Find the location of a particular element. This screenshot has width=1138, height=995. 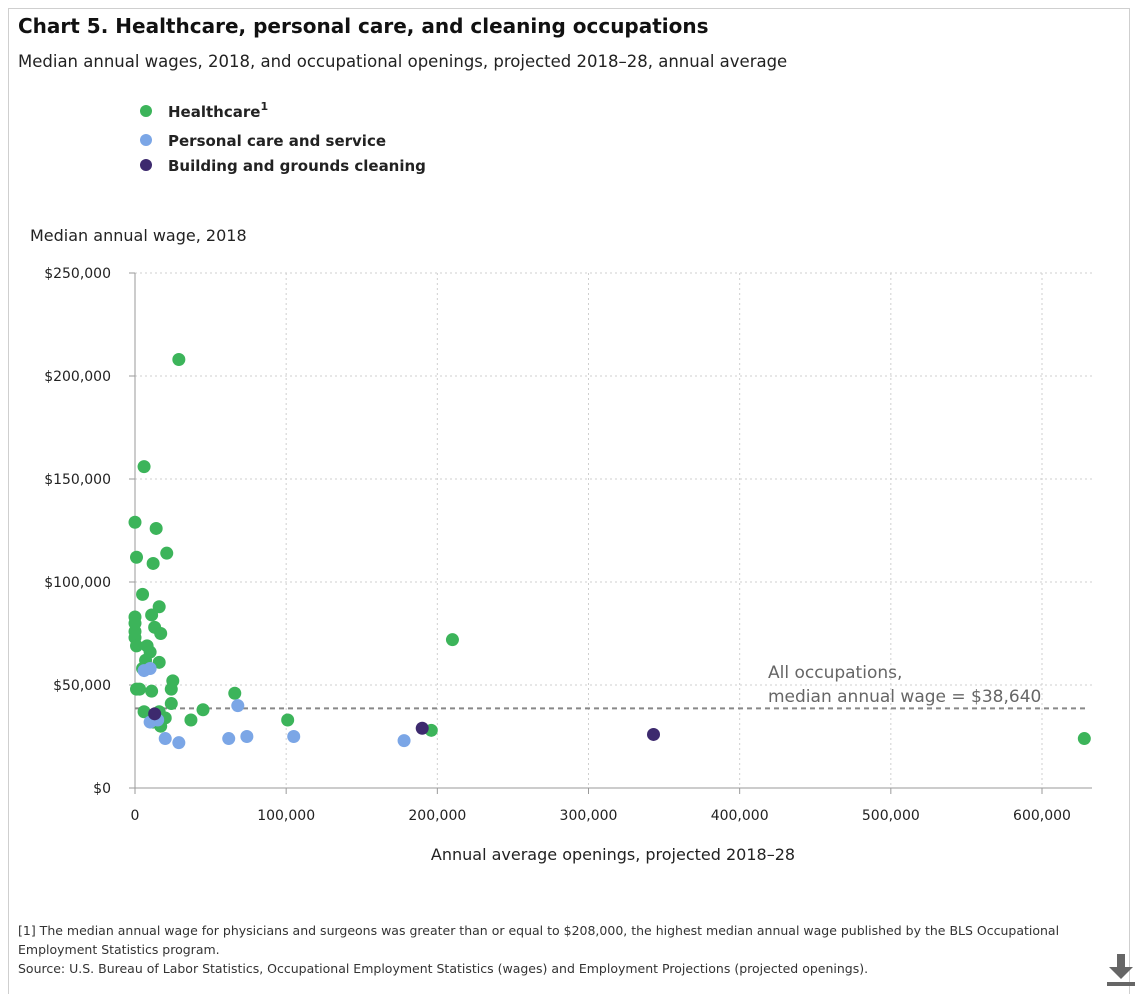

x-tick-label: 200,000 is located at coordinates (437, 816).